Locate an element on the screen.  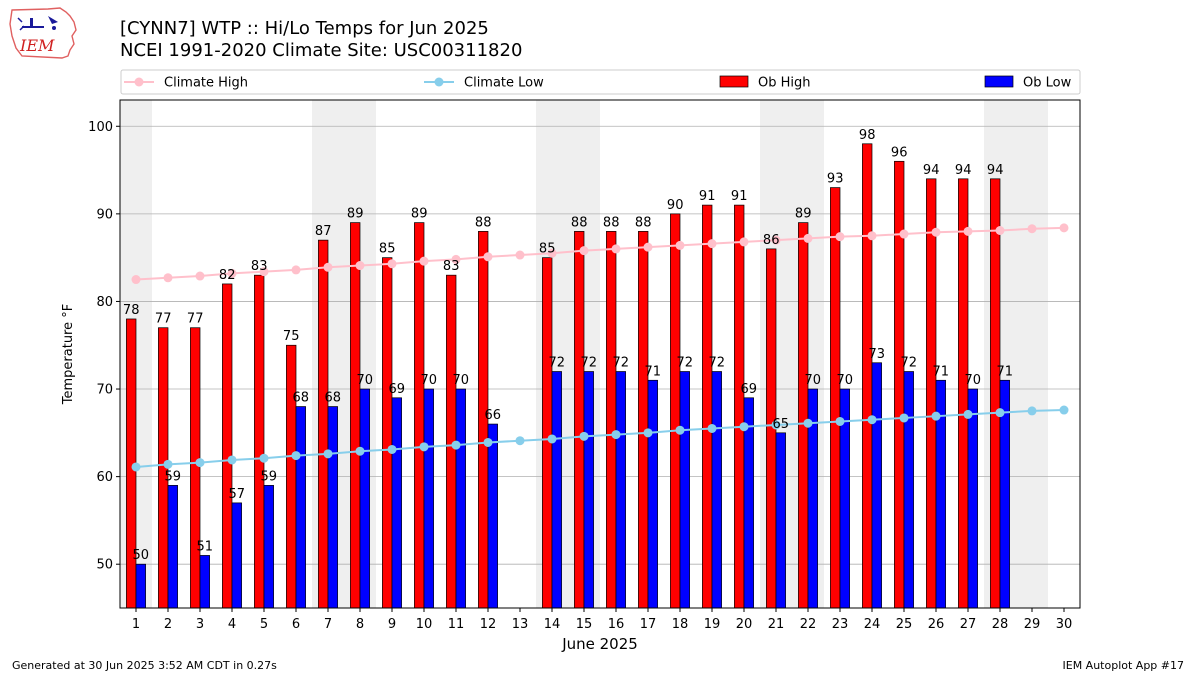
ob-low-label: 73 is located at coordinates (877, 354).